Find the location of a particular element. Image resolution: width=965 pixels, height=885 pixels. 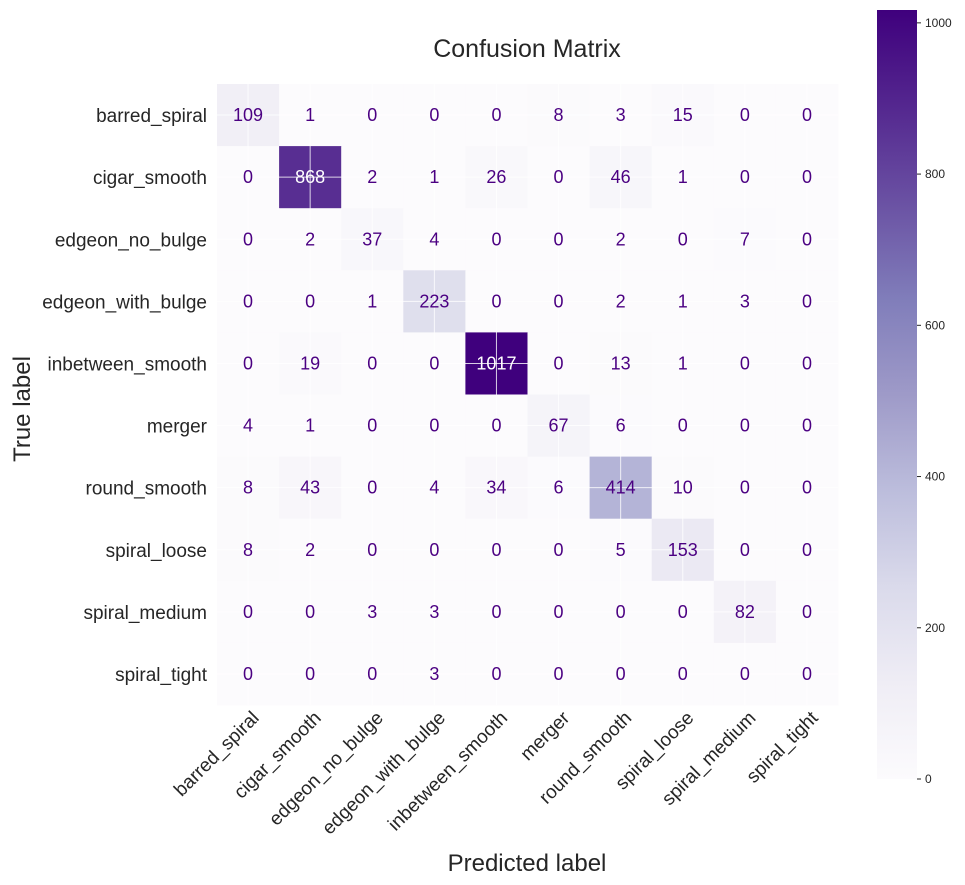

cell-value-label: 5 is located at coordinates (621, 550).